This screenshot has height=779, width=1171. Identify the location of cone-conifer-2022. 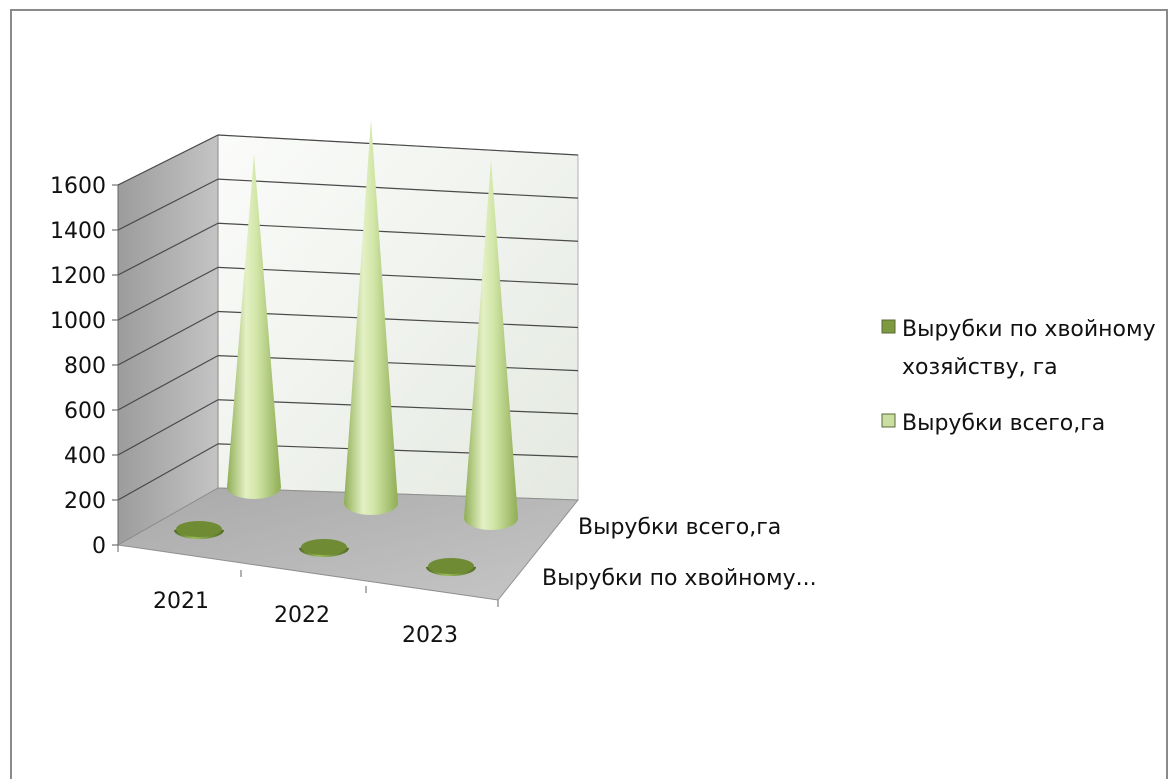
(324, 548).